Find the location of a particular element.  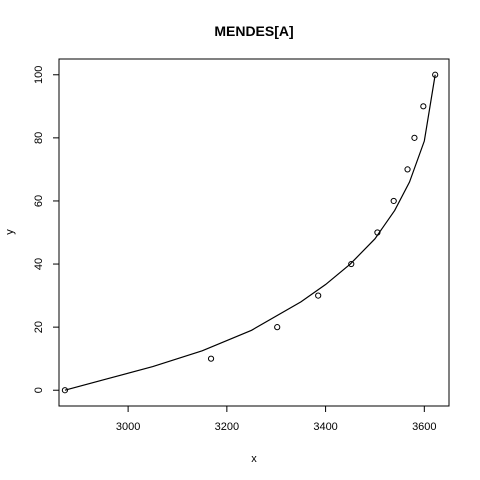

x-tick-label: 3000 is located at coordinates (128, 427).